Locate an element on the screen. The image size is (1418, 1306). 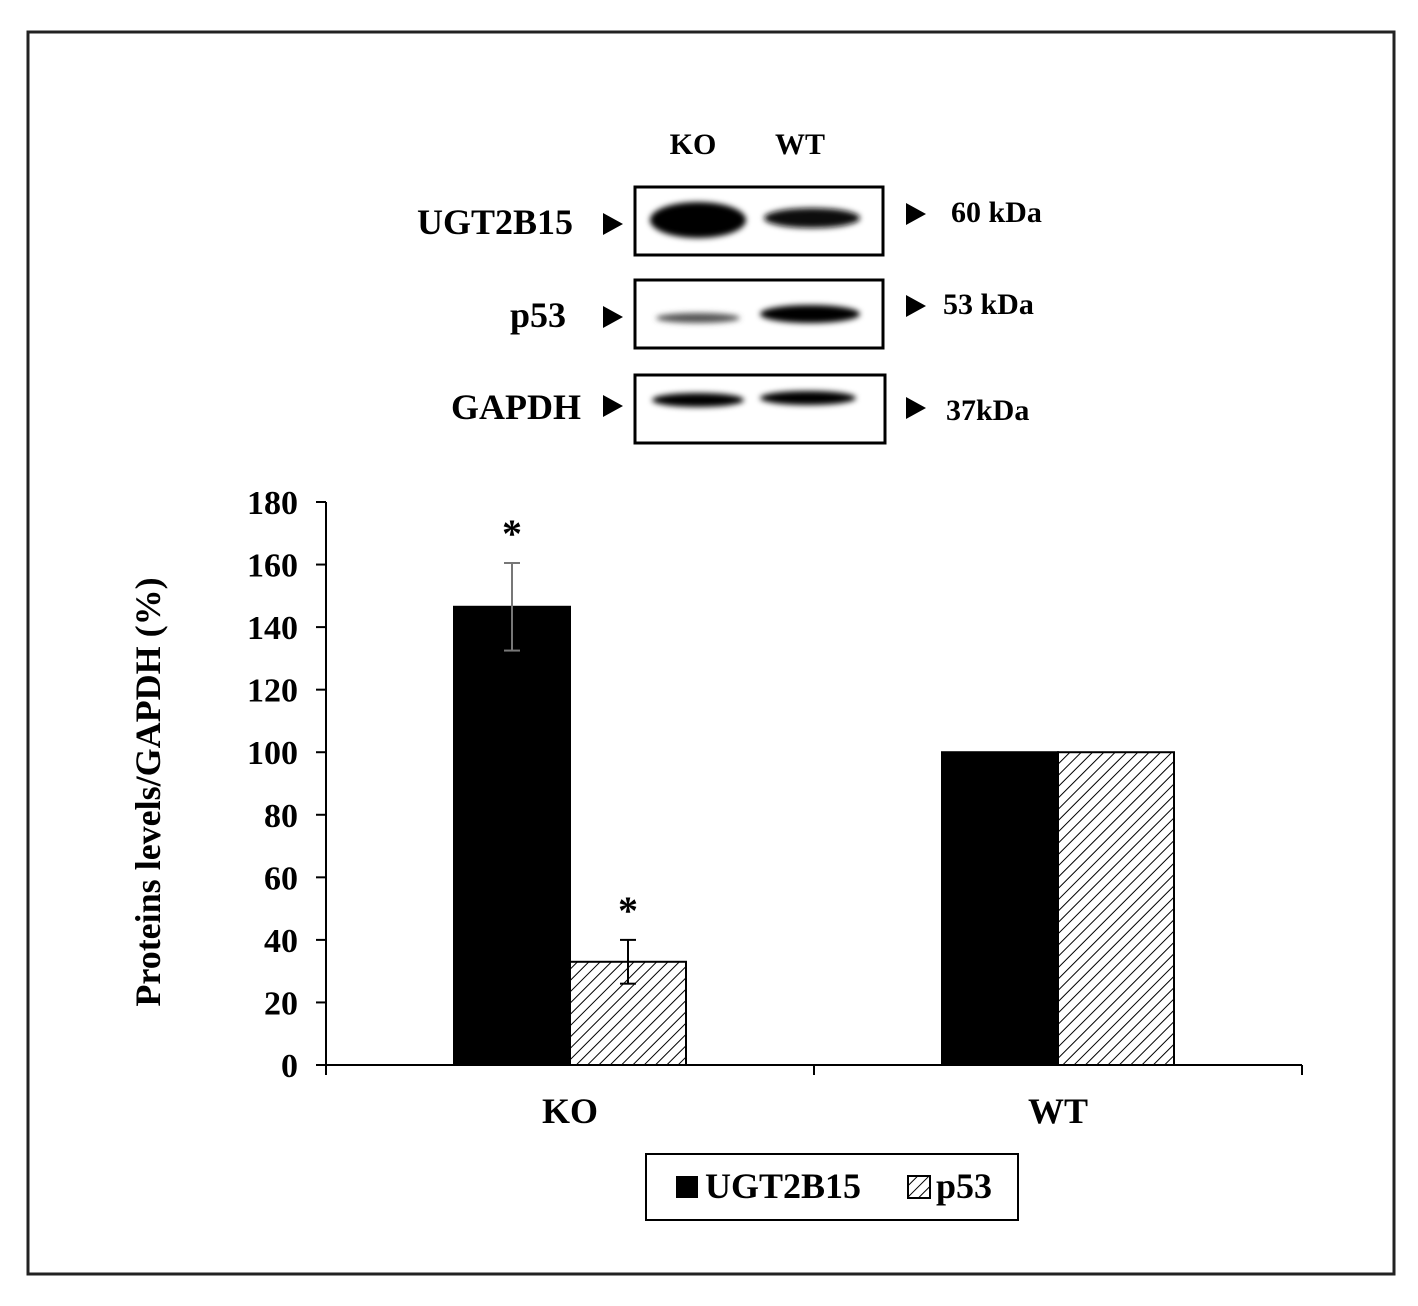
band-ugt2b15-ko is located at coordinates (698, 220).